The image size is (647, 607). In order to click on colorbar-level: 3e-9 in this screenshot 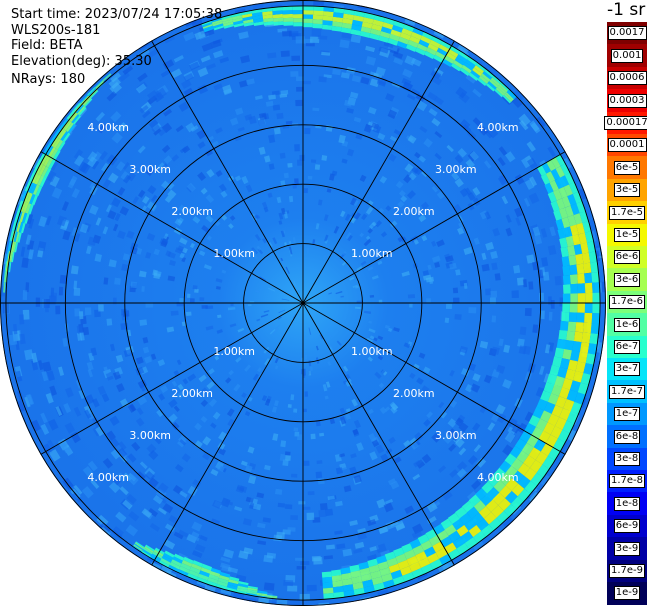, I will do `click(627, 549)`.